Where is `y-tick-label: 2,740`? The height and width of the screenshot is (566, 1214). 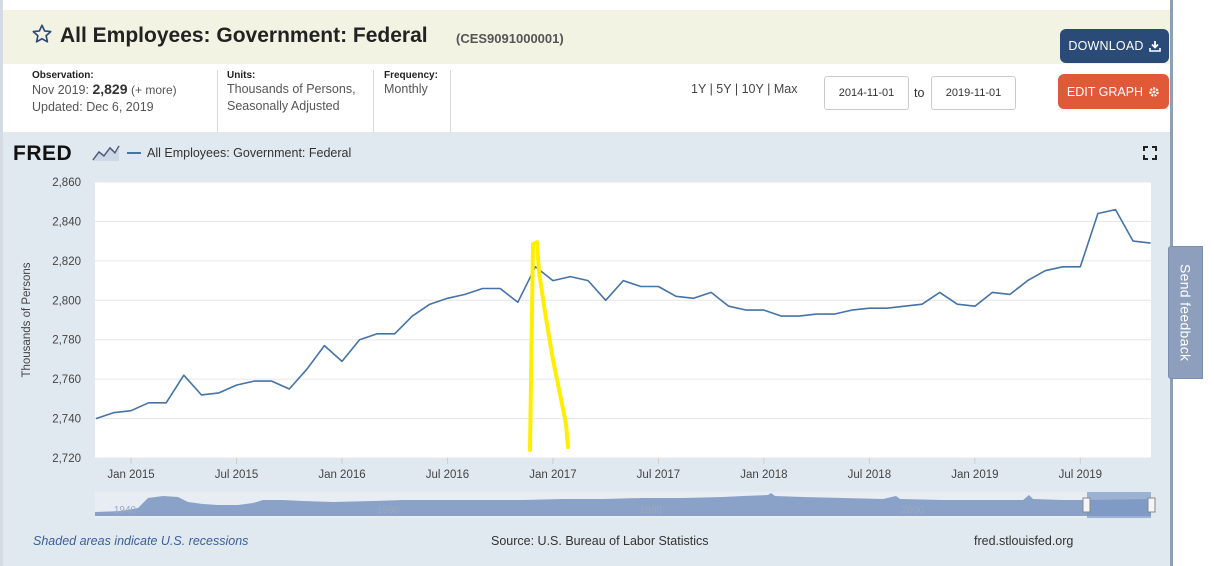 y-tick-label: 2,740 is located at coordinates (66, 420).